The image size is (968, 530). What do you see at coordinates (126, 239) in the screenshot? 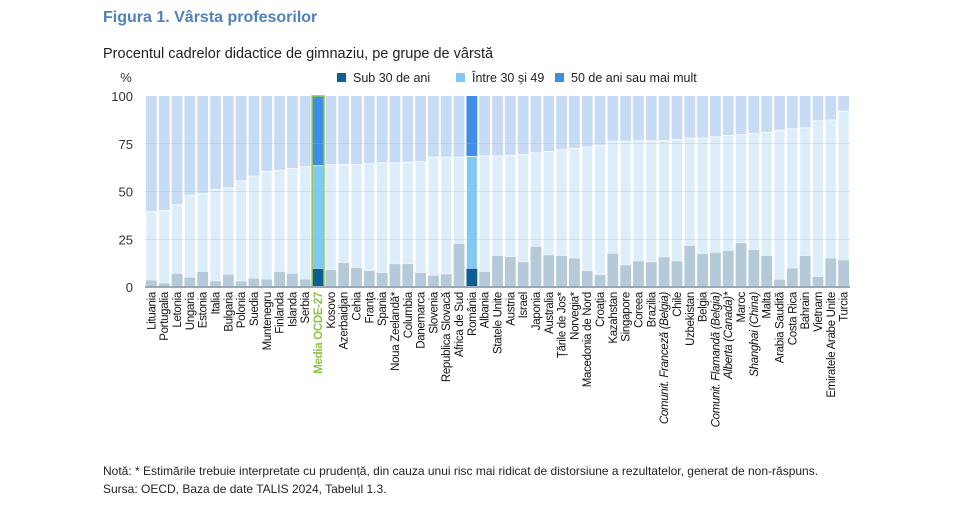
I see `y-tick-label: 25` at bounding box center [126, 239].